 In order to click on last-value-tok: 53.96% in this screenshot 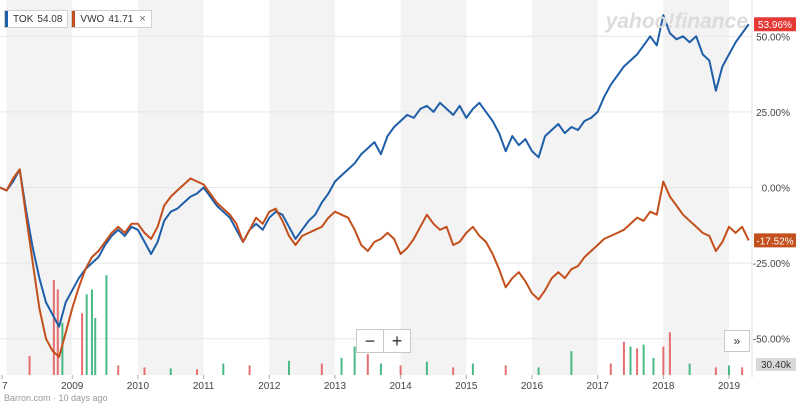, I will do `click(775, 24)`.